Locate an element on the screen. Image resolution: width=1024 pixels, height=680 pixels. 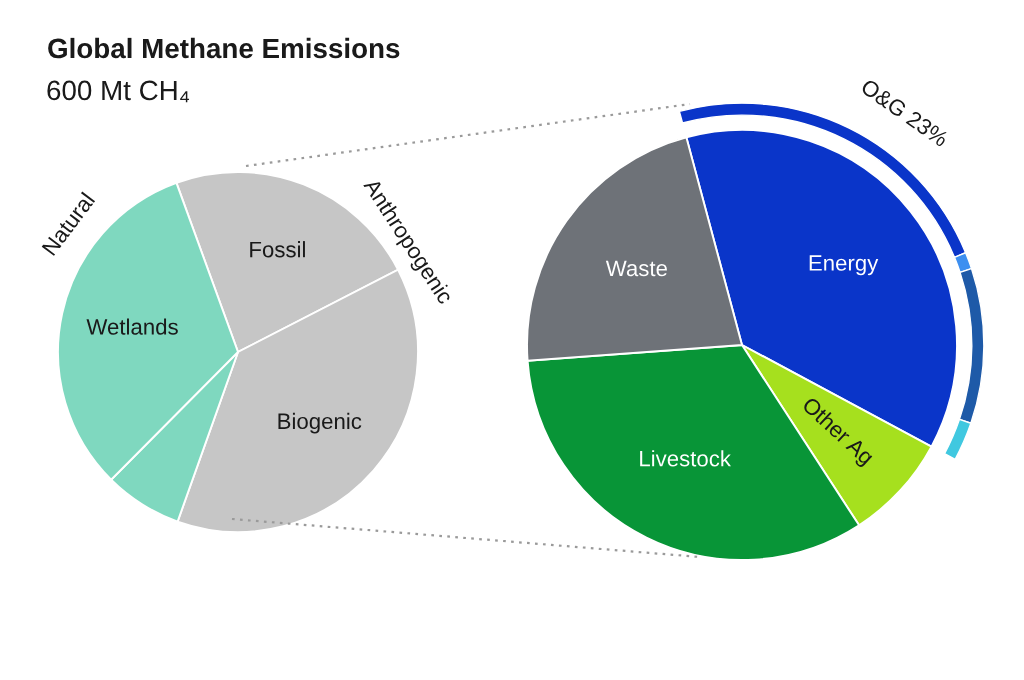
slice-label: Livestock is located at coordinates (685, 458).